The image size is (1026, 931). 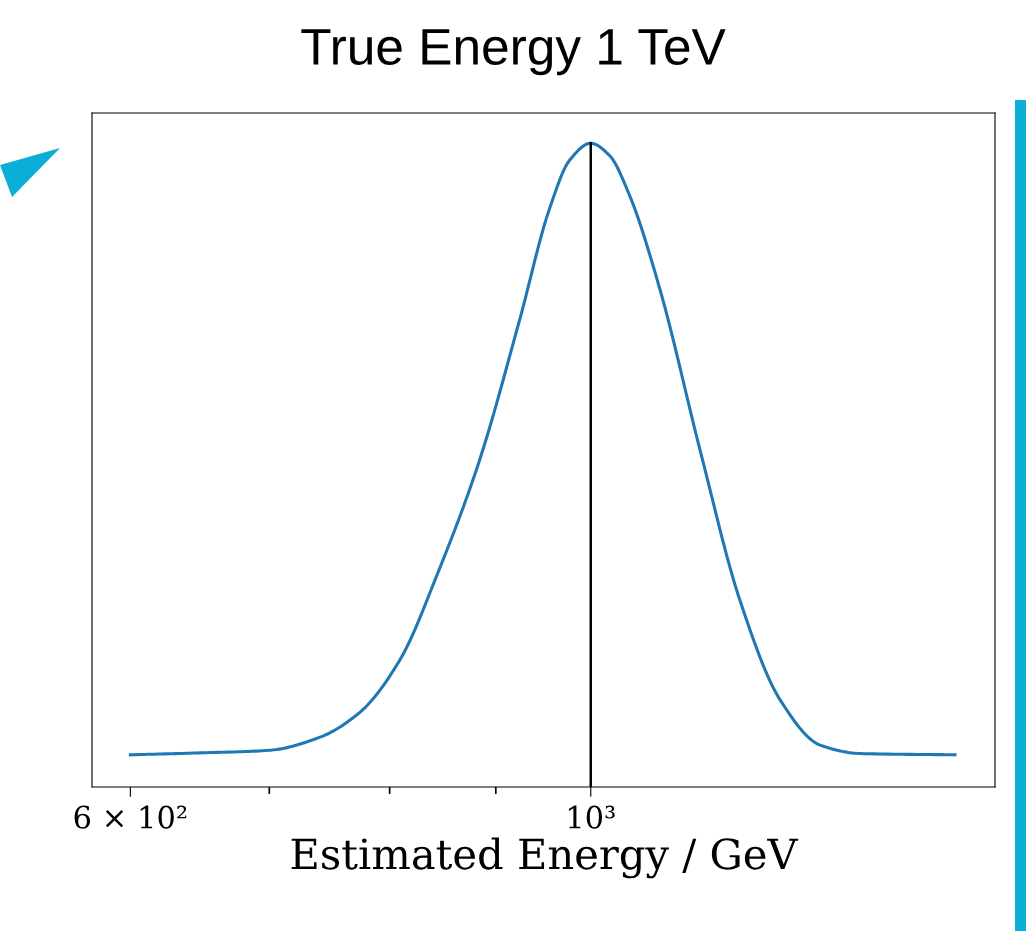 What do you see at coordinates (591, 817) in the screenshot?
I see `x-tick-label: 10³` at bounding box center [591, 817].